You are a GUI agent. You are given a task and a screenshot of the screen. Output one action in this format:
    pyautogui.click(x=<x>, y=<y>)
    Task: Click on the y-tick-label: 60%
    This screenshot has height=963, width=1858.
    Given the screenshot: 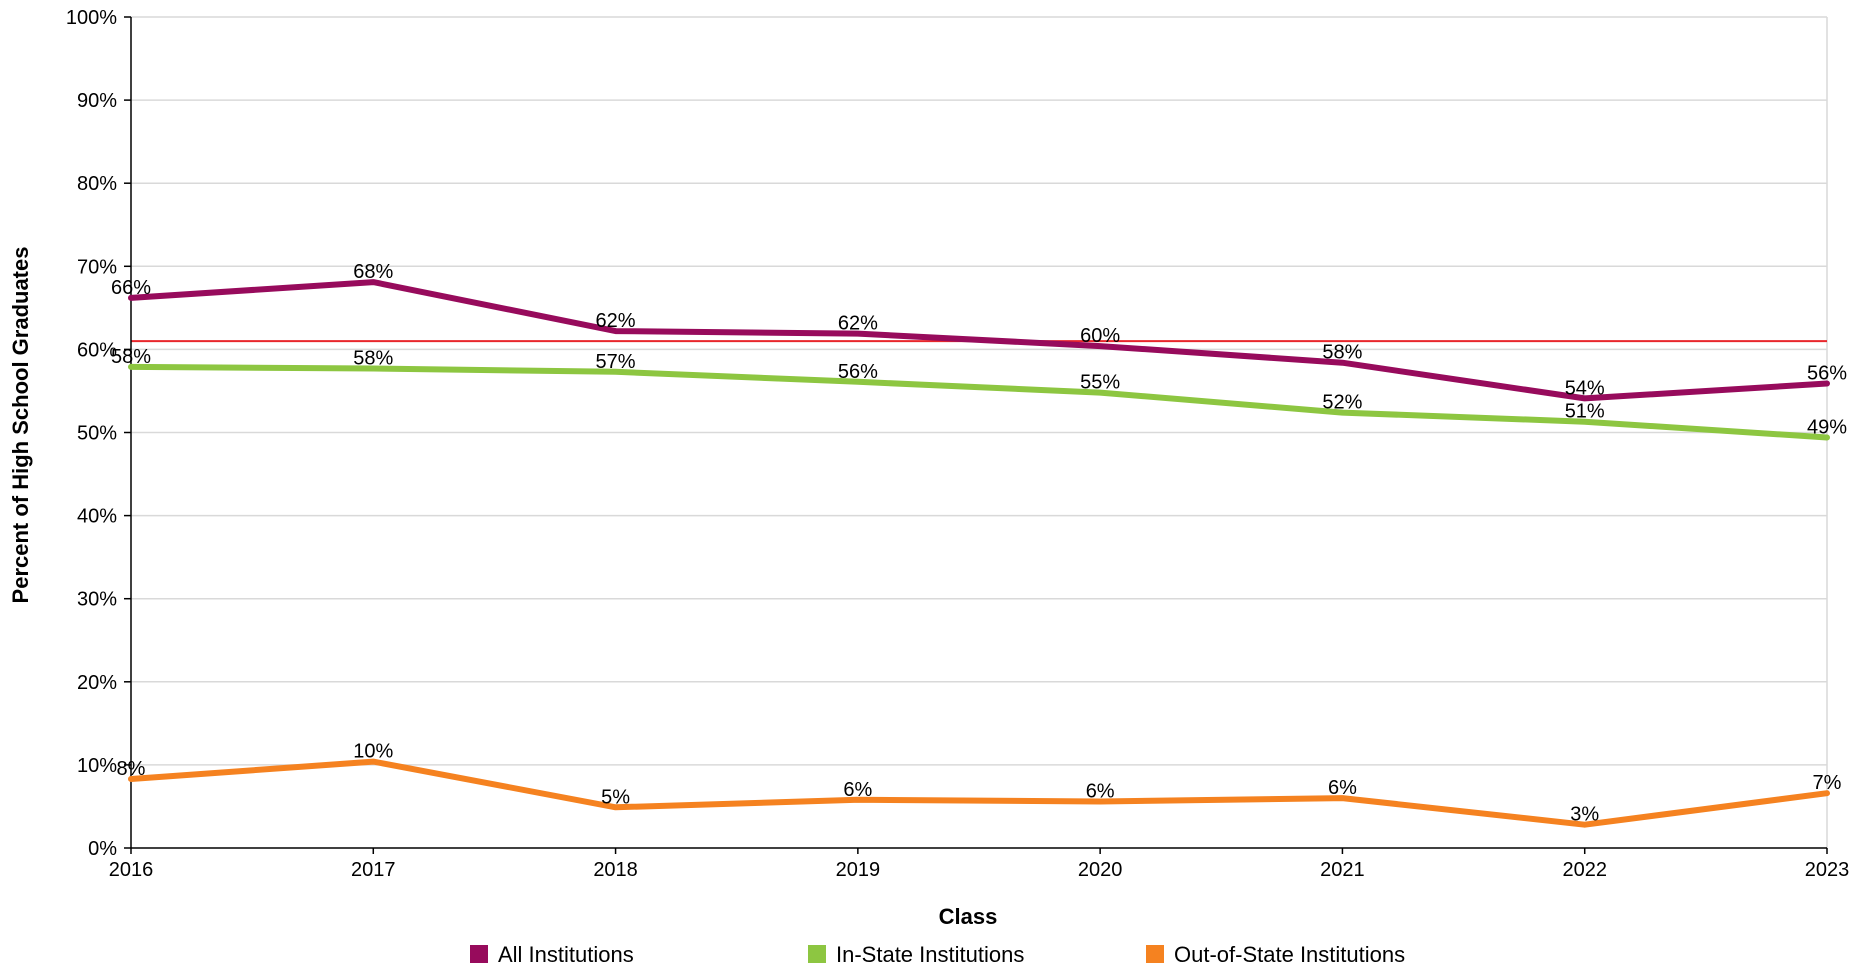 What is the action you would take?
    pyautogui.click(x=97, y=350)
    